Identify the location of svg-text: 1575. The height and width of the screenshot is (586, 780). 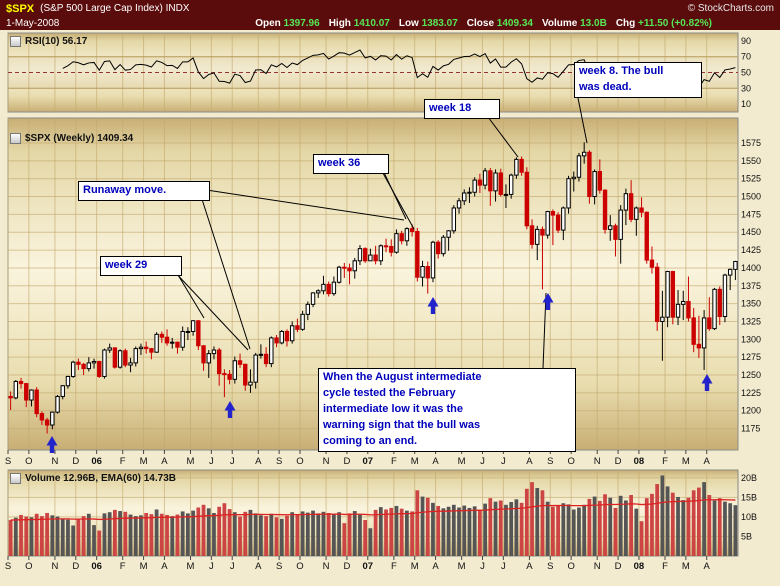
(751, 143).